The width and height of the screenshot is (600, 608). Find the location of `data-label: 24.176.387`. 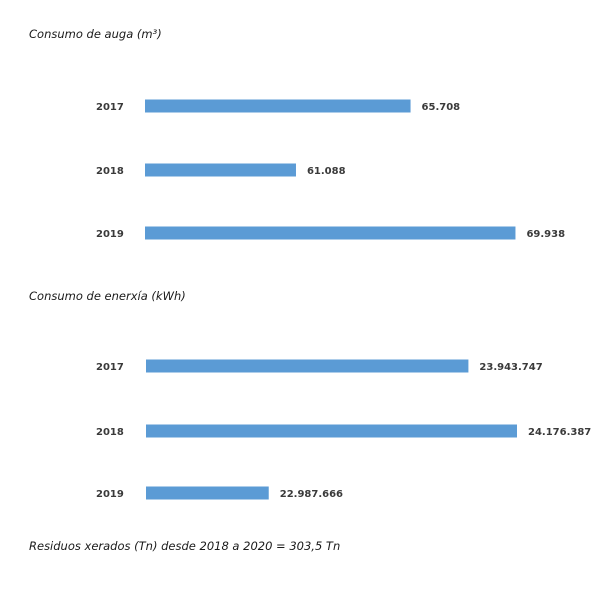

data-label: 24.176.387 is located at coordinates (559, 432).